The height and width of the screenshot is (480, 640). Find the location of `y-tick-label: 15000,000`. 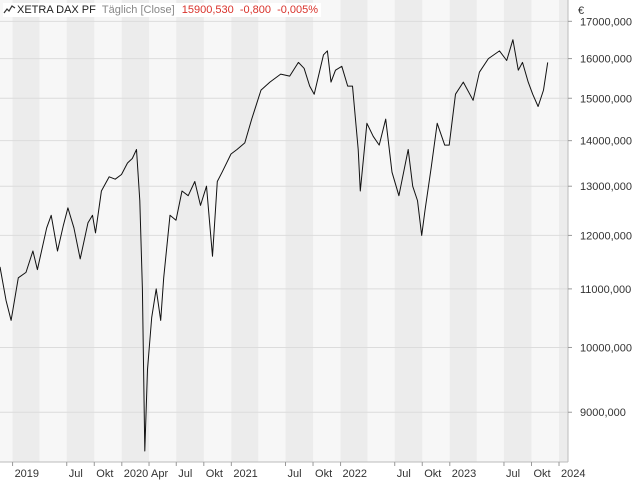

y-tick-label: 15000,000 is located at coordinates (606, 99).